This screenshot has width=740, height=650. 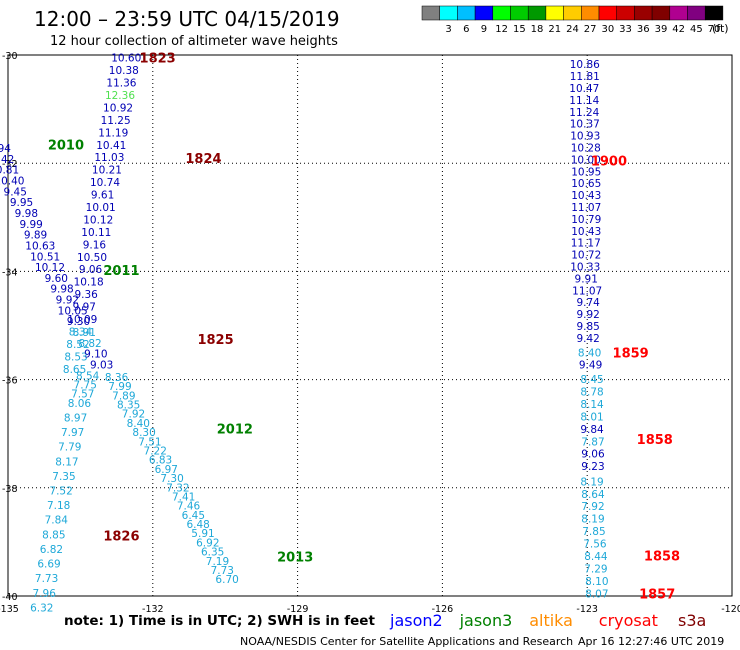 I want to click on wave-height-value: 10.05, so click(x=73, y=311).